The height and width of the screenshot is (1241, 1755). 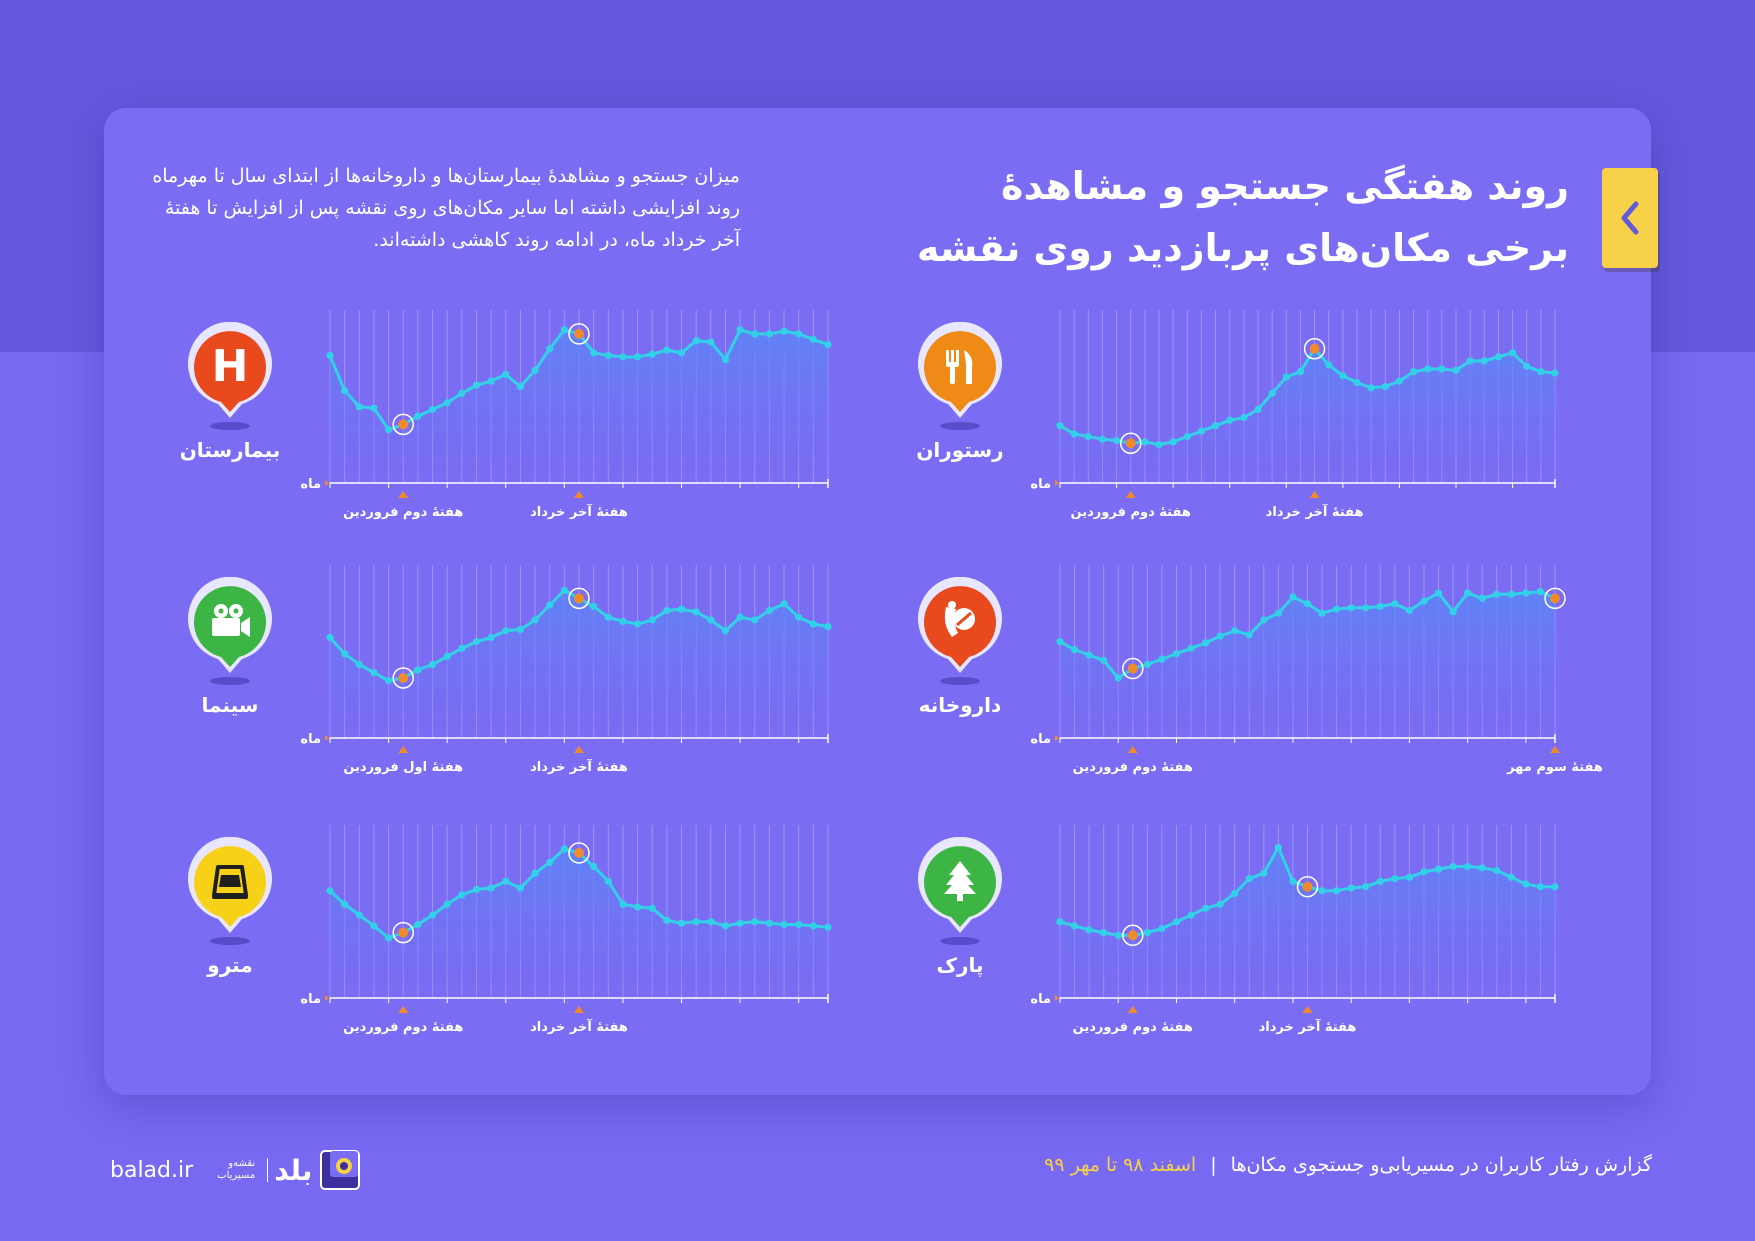 What do you see at coordinates (1630, 218) in the screenshot?
I see `back-button` at bounding box center [1630, 218].